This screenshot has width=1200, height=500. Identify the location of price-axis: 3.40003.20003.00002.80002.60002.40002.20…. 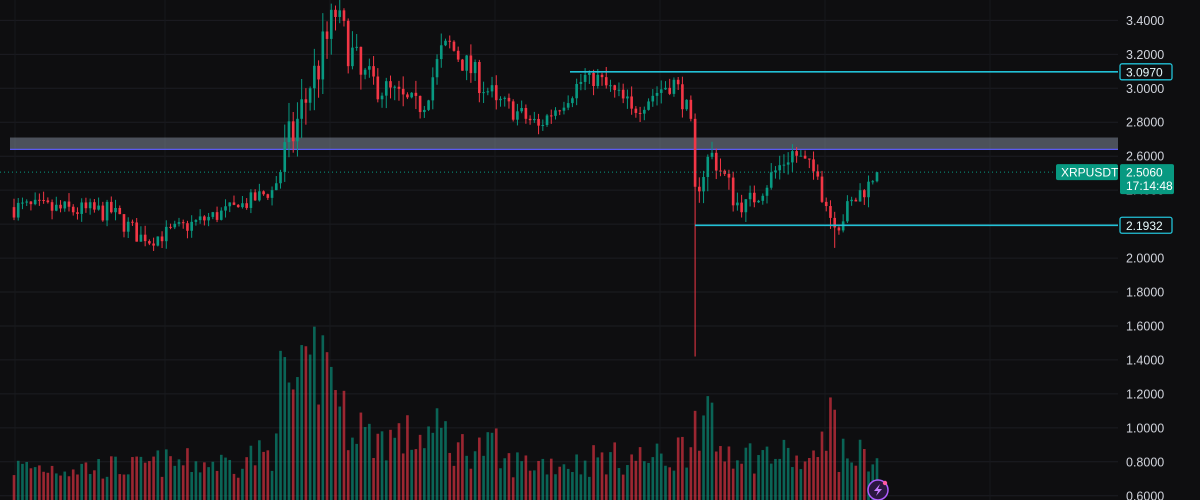
(1145, 257).